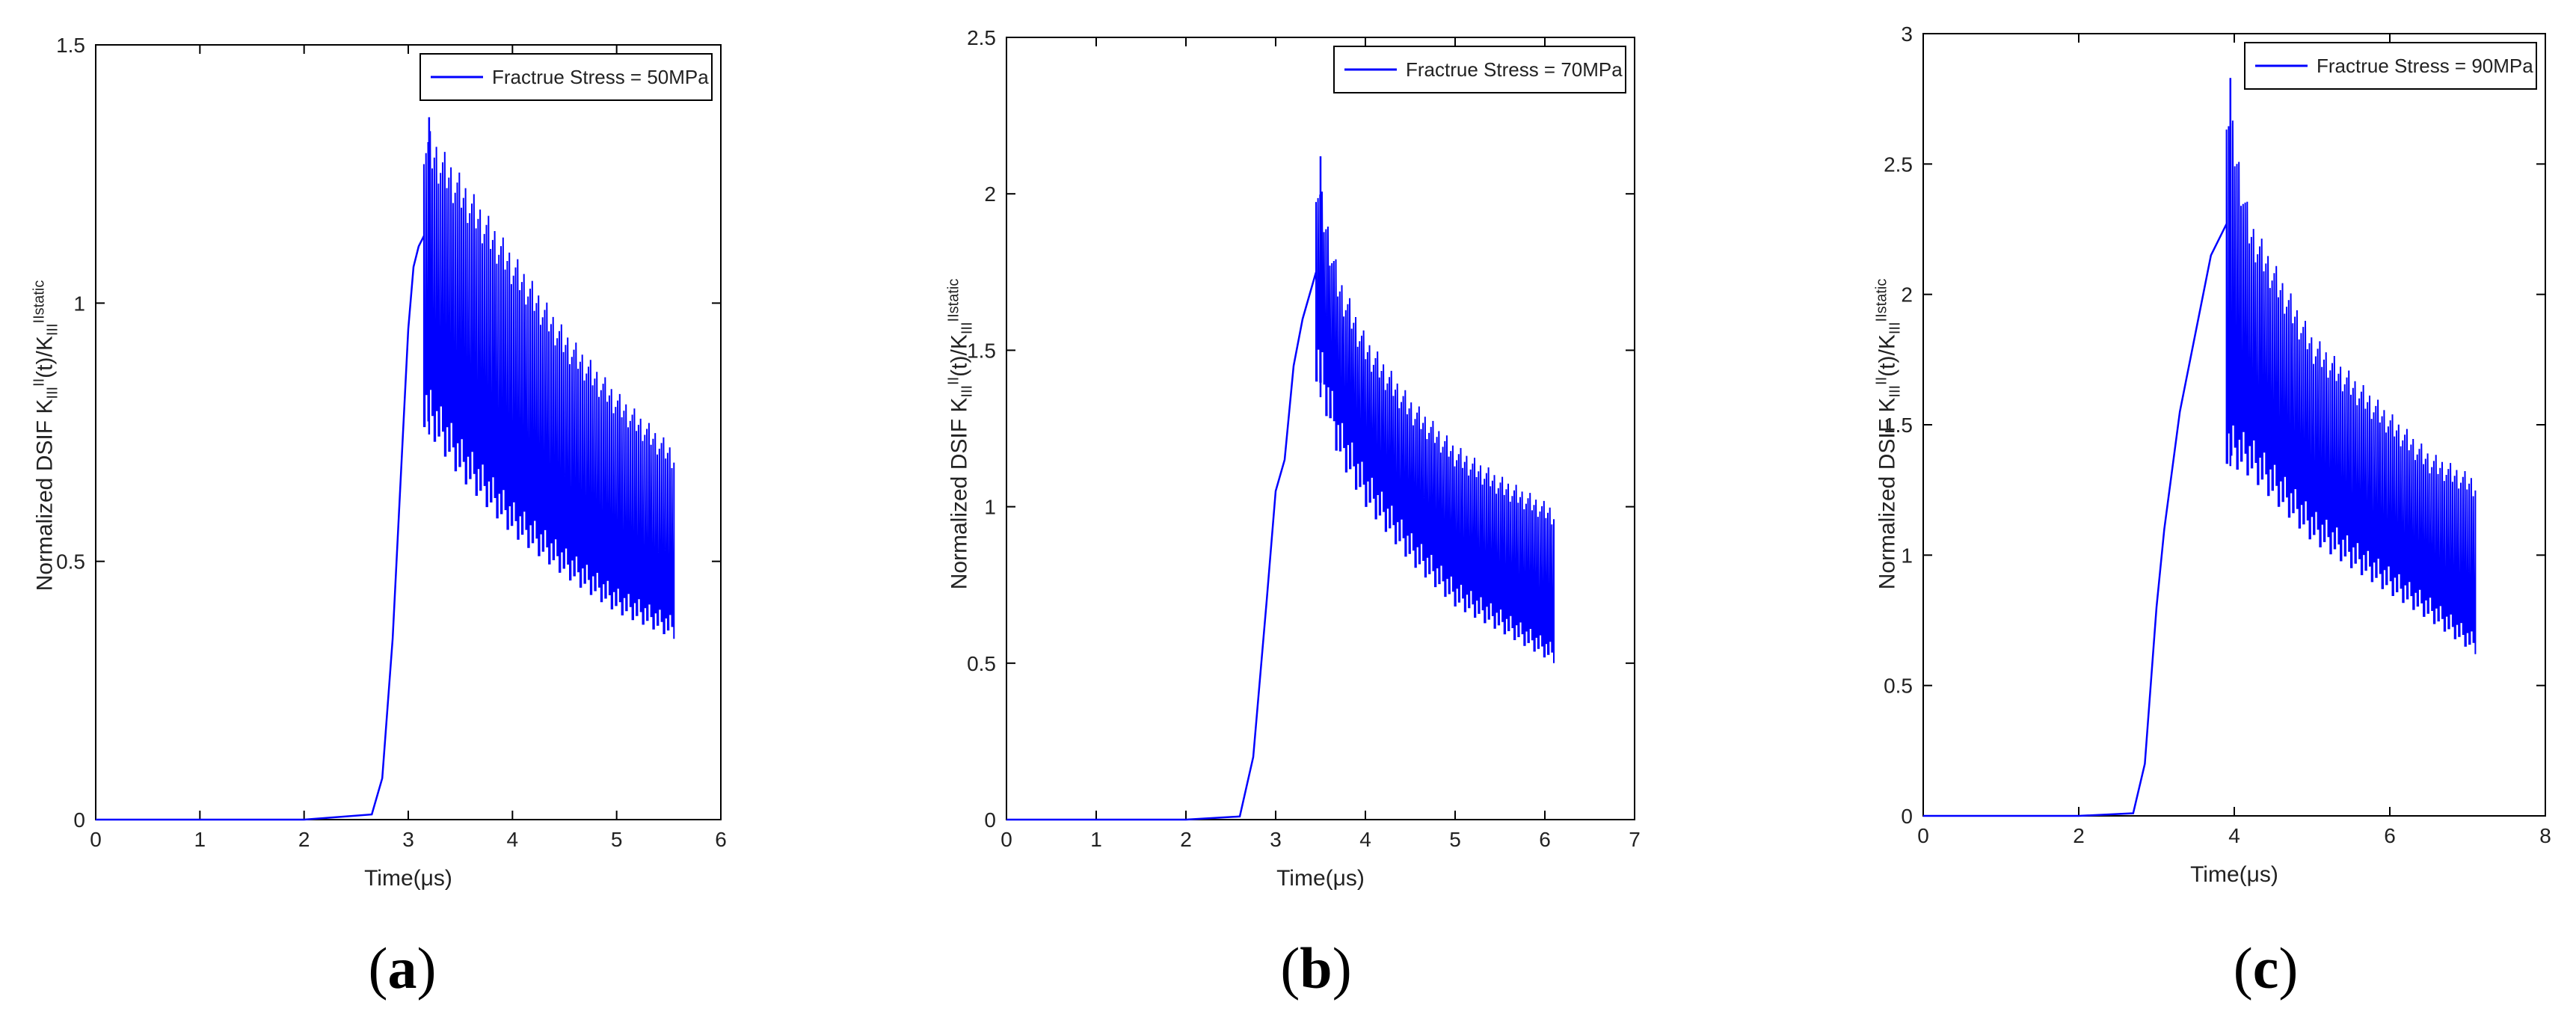 This screenshot has width=2576, height=1029. What do you see at coordinates (2545, 836) in the screenshot?
I see `x-tick-label: 8` at bounding box center [2545, 836].